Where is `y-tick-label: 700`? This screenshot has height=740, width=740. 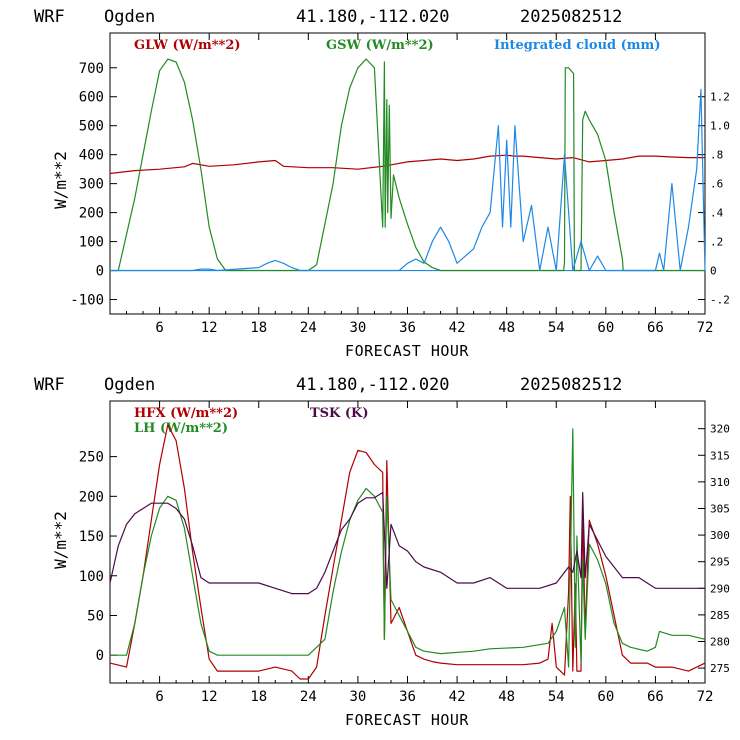 y-tick-label: 700 is located at coordinates (91, 69).